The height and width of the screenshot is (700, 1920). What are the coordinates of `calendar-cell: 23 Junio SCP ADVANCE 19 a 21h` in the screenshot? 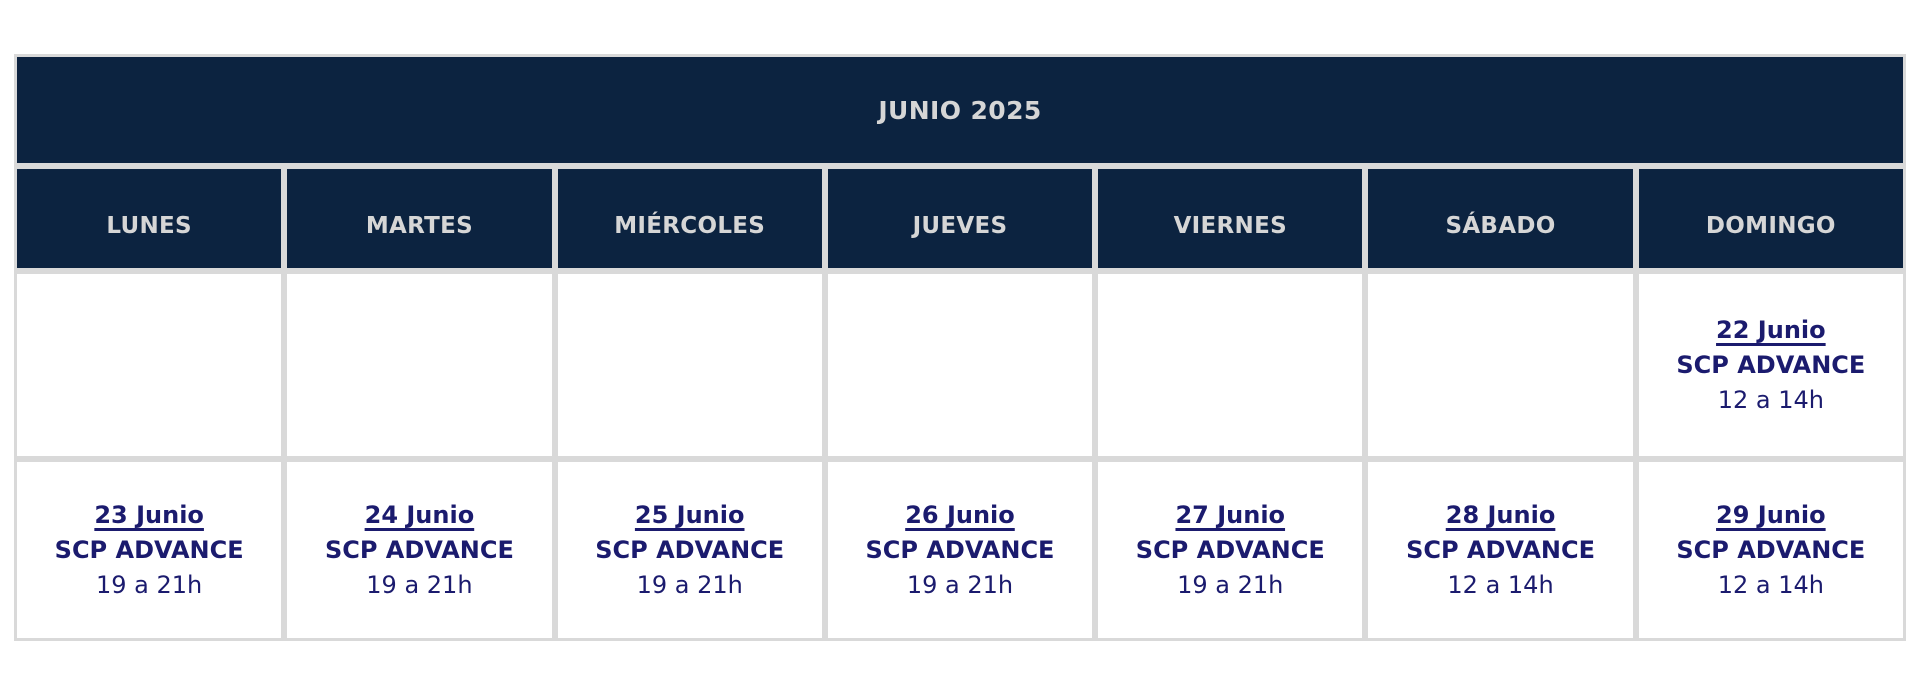 It's located at (149, 550).